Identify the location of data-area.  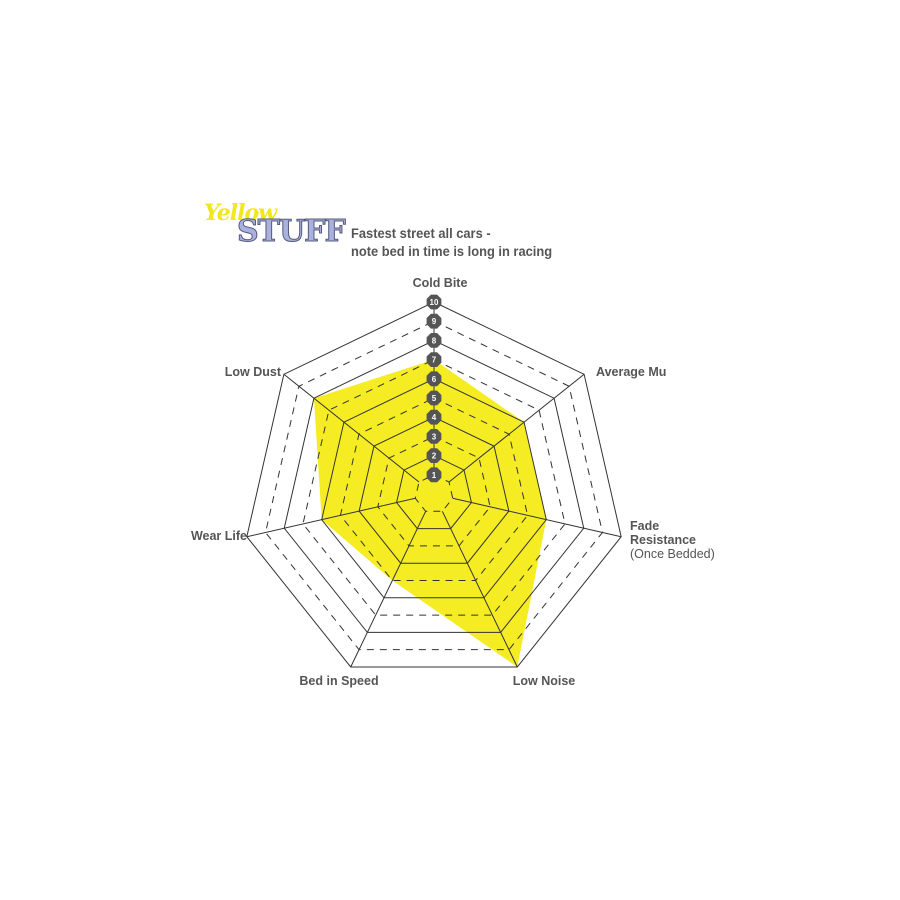
(430, 513).